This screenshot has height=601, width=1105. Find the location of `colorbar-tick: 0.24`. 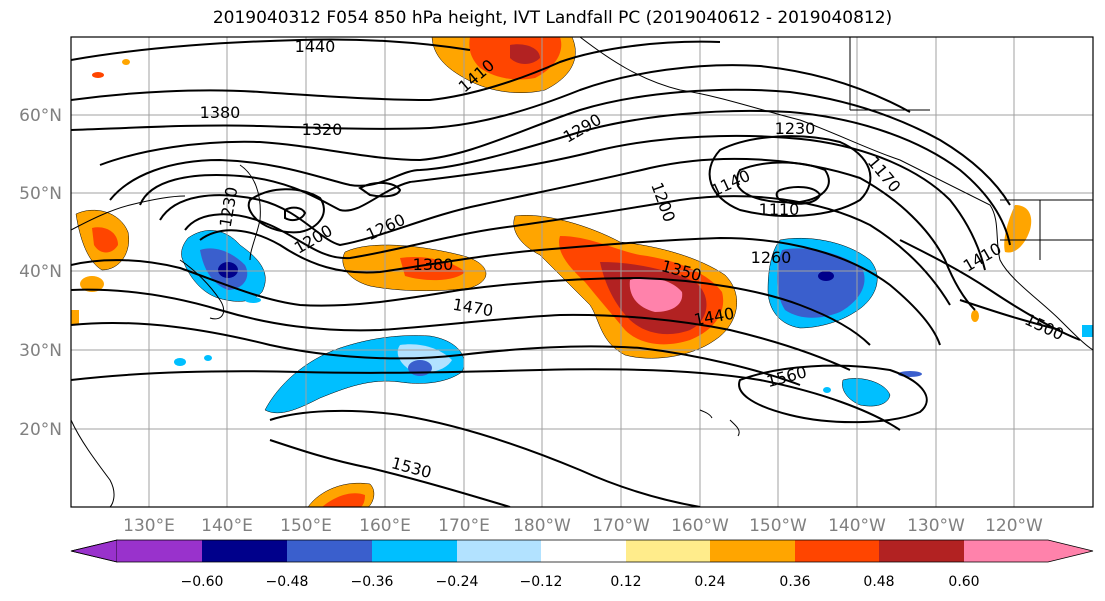

colorbar-tick: 0.24 is located at coordinates (709, 582).